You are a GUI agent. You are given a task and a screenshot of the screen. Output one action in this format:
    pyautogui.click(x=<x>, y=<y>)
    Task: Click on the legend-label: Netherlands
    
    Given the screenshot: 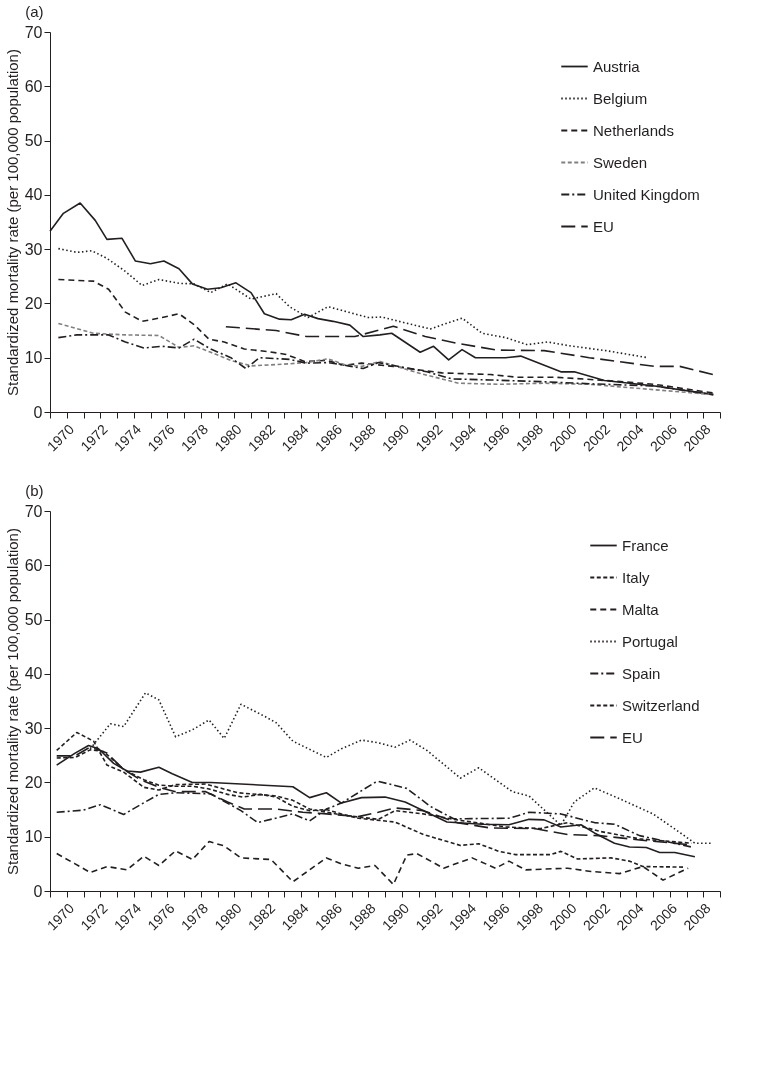 What is the action you would take?
    pyautogui.click(x=633, y=130)
    